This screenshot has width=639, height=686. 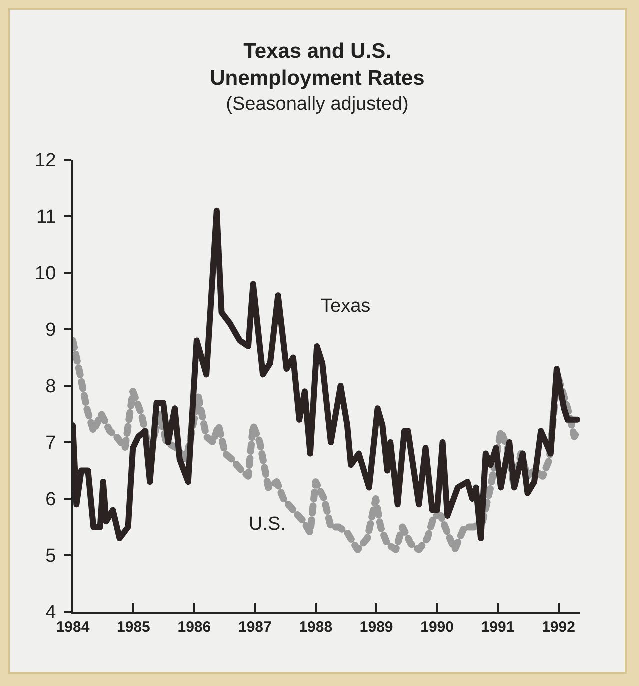 What do you see at coordinates (51, 387) in the screenshot?
I see `y-tick-label: 8` at bounding box center [51, 387].